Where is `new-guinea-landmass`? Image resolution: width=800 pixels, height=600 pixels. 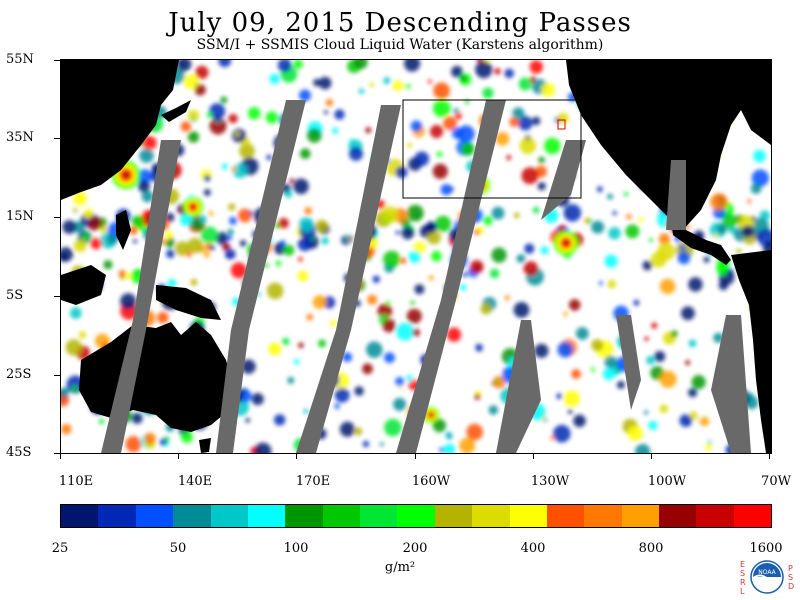
new-guinea-landmass is located at coordinates (188, 302).